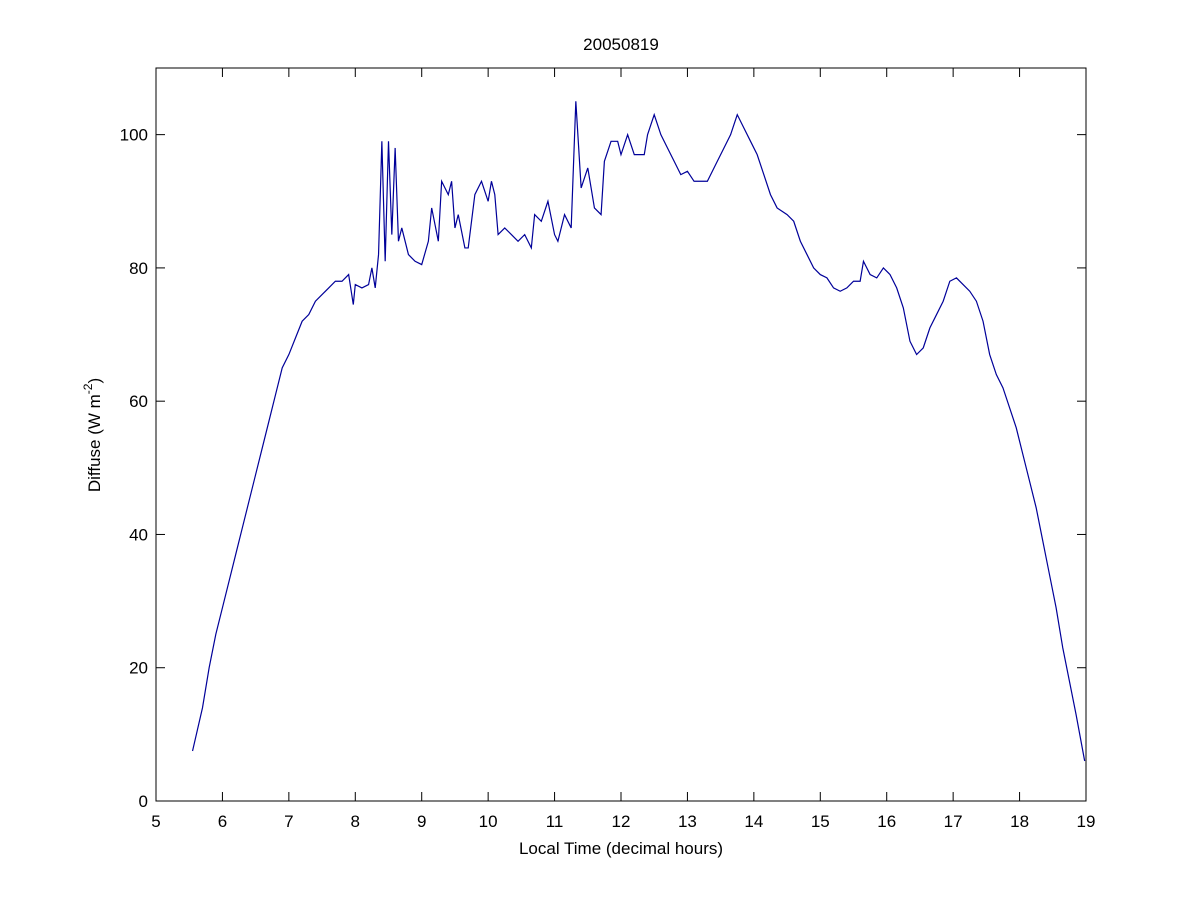 The height and width of the screenshot is (900, 1200). What do you see at coordinates (155, 821) in the screenshot?
I see `x-tick-label: 5` at bounding box center [155, 821].